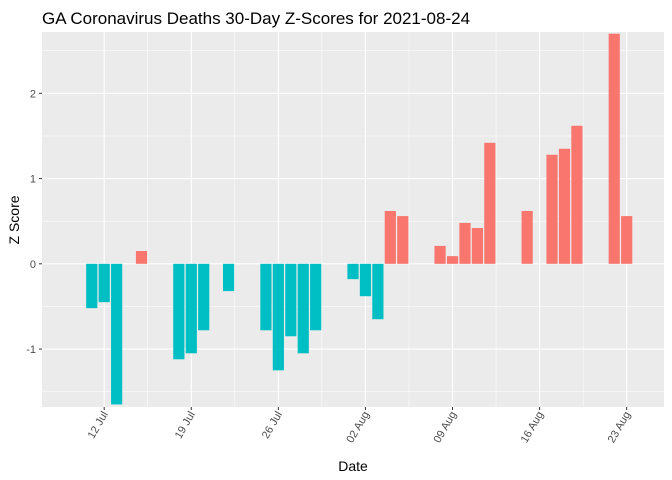 The width and height of the screenshot is (672, 480). Describe the element at coordinates (446, 428) in the screenshot. I see `x-tick-label: 09 Aug` at that location.